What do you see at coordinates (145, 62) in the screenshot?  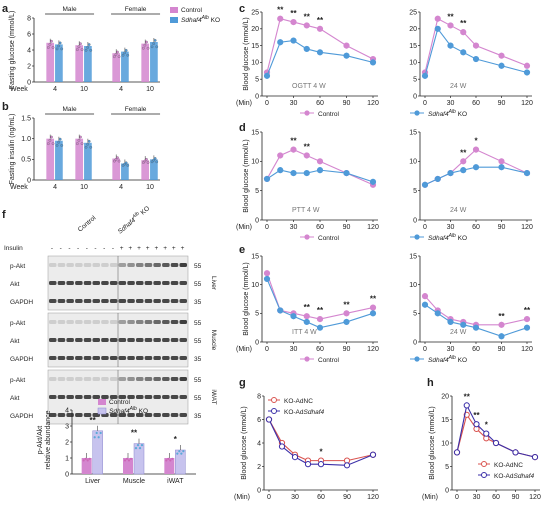 I see `chart-a-bar` at bounding box center [145, 62].